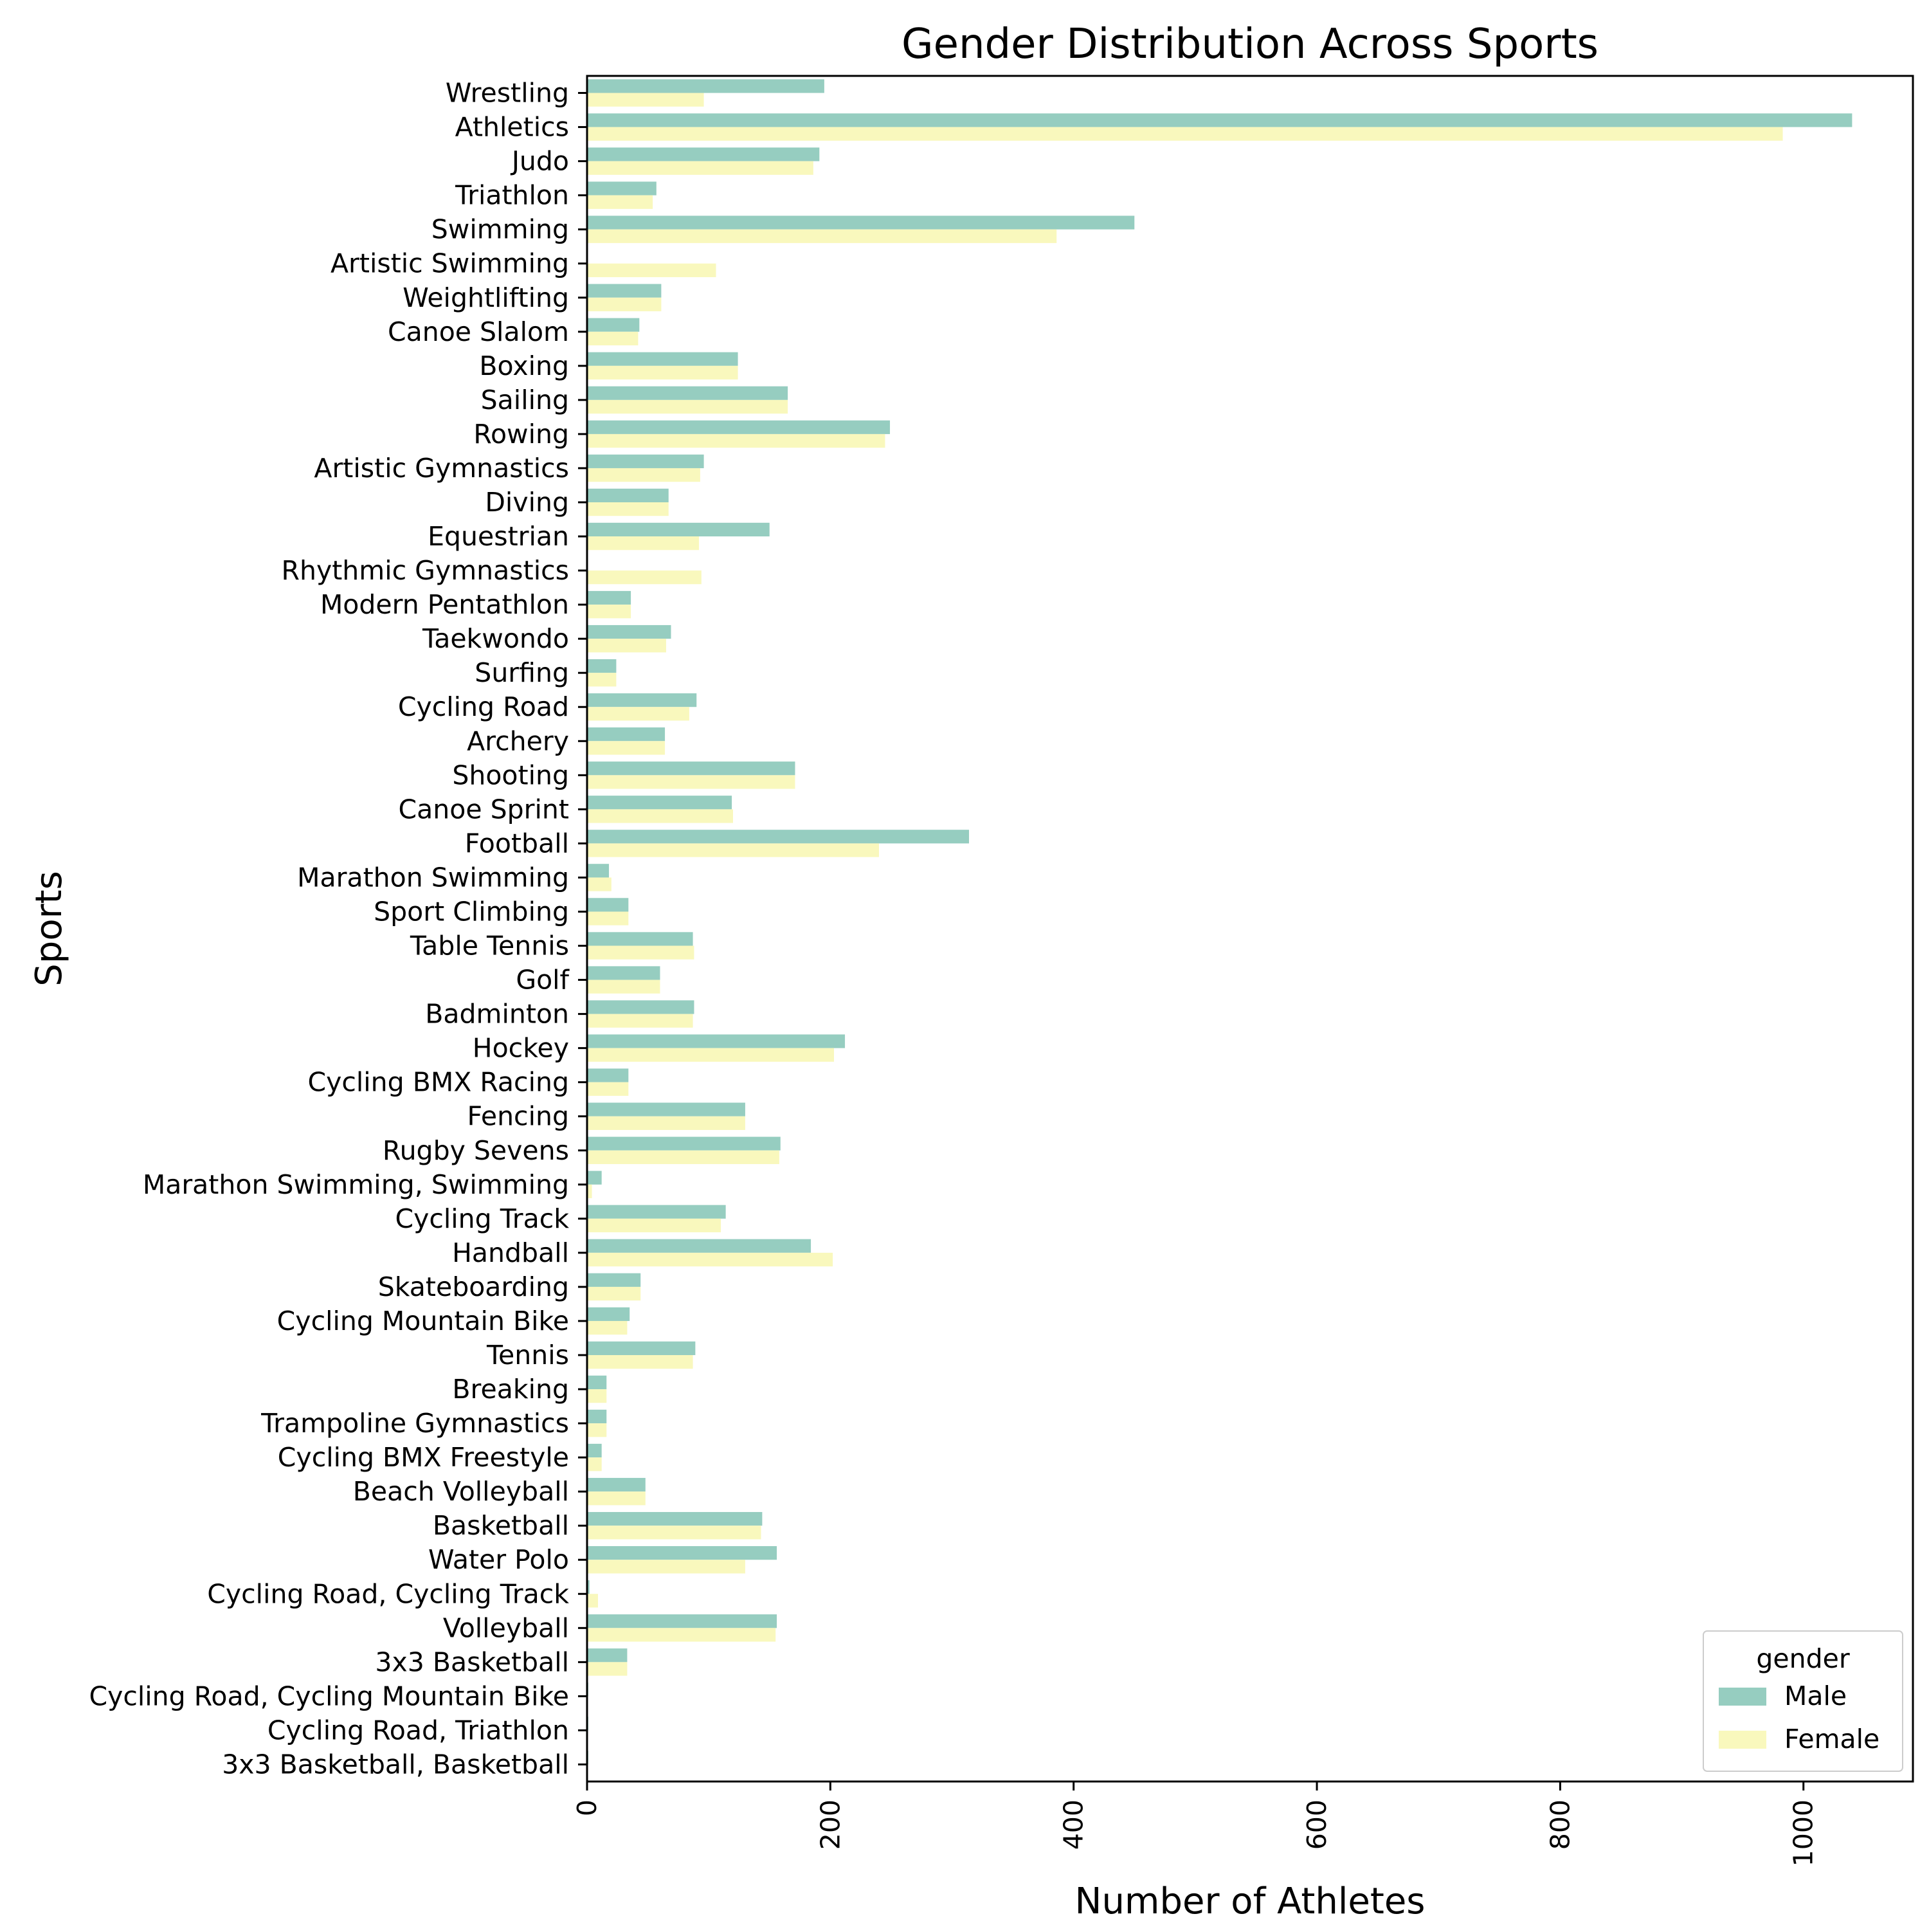  I want to click on y-tick-label: Shooting, so click(511, 775).